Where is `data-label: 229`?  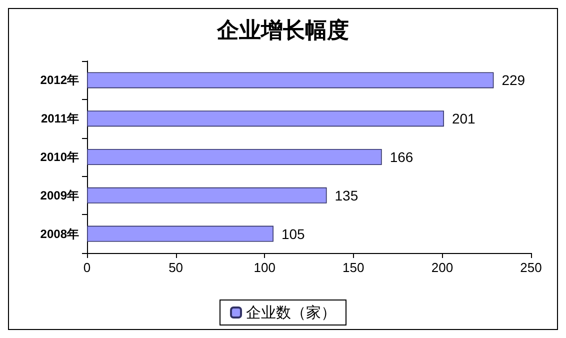
data-label: 229 is located at coordinates (514, 80).